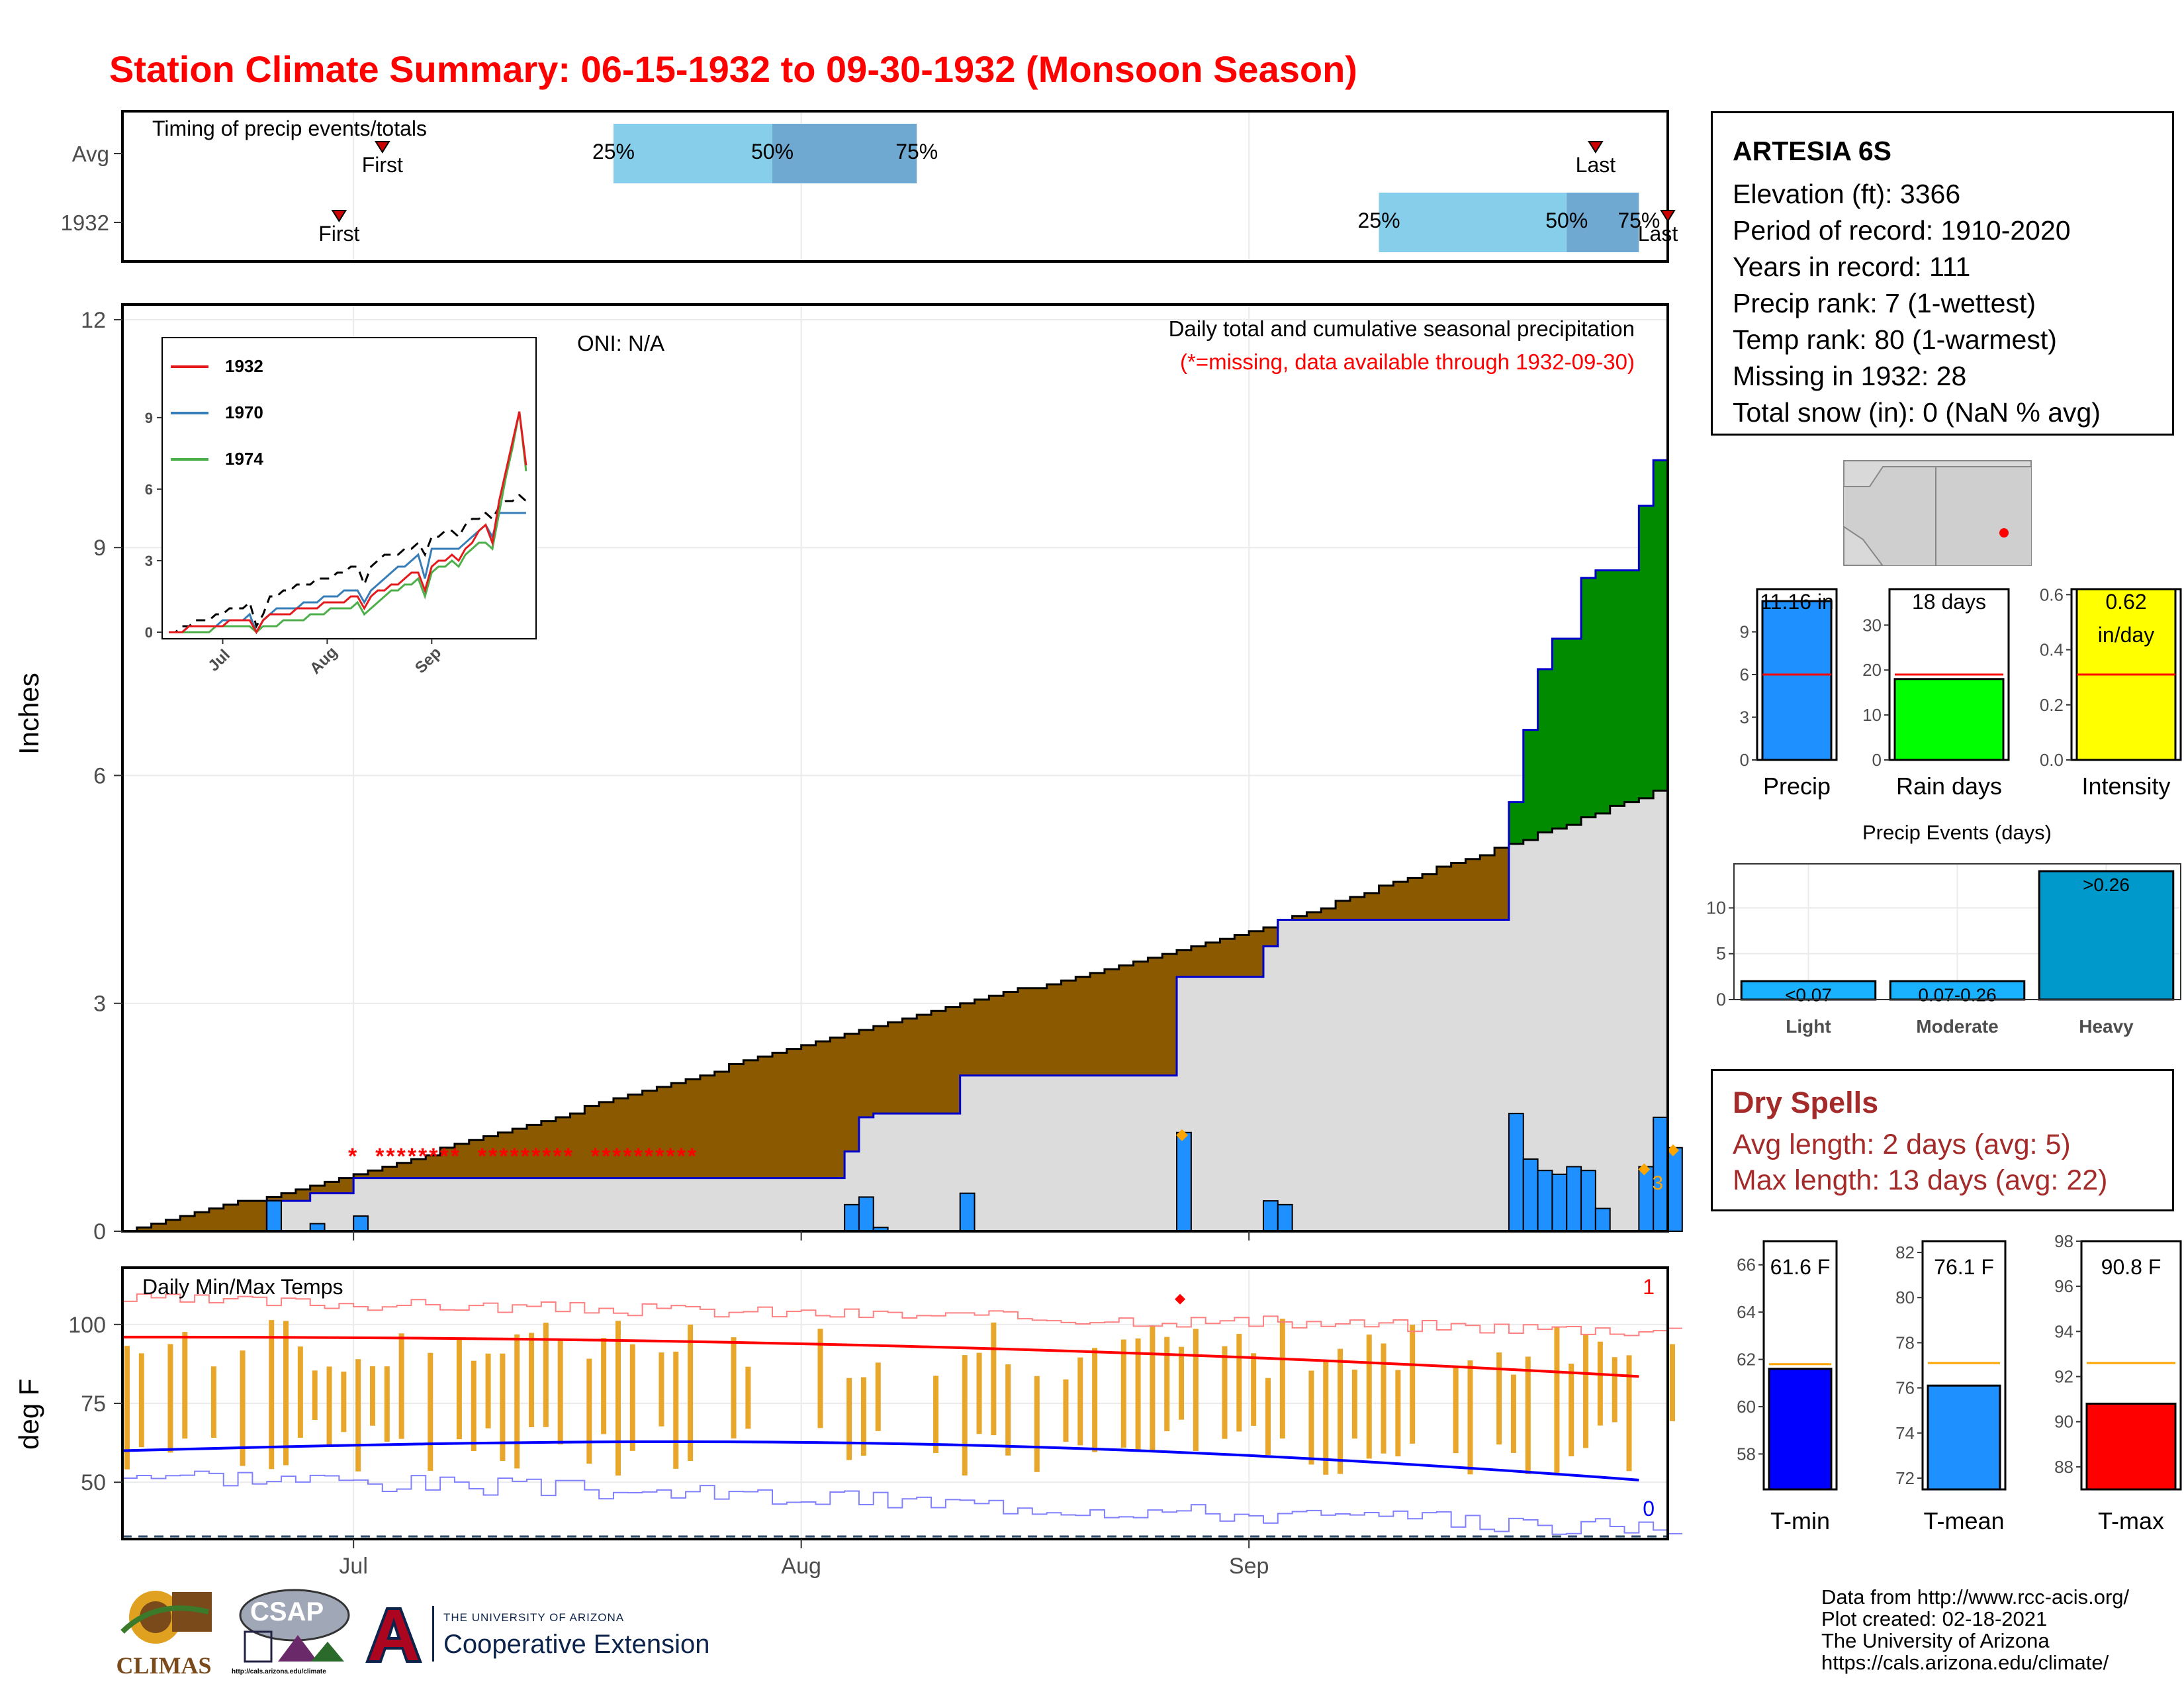 The image size is (2184, 1688). Describe the element at coordinates (1744, 717) in the screenshot. I see `summary-tick-label: 3` at that location.